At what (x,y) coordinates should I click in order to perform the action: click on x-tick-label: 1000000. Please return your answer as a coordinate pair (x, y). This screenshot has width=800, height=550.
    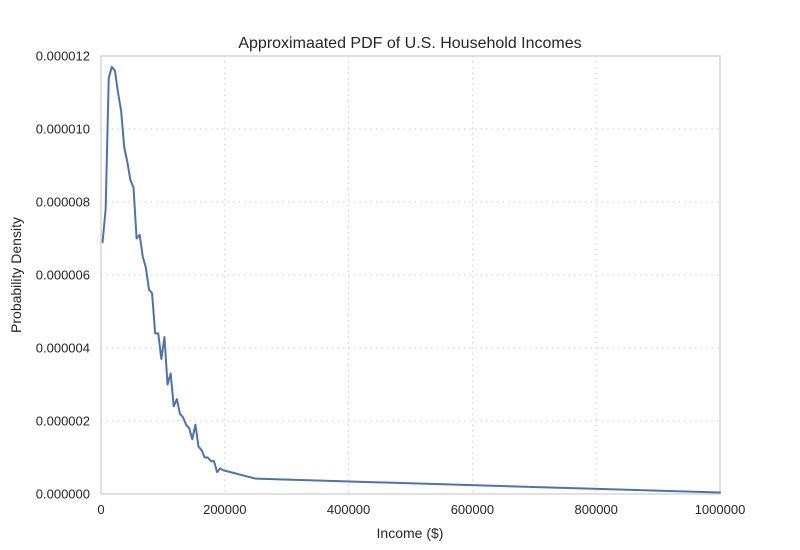
    Looking at the image, I should click on (720, 509).